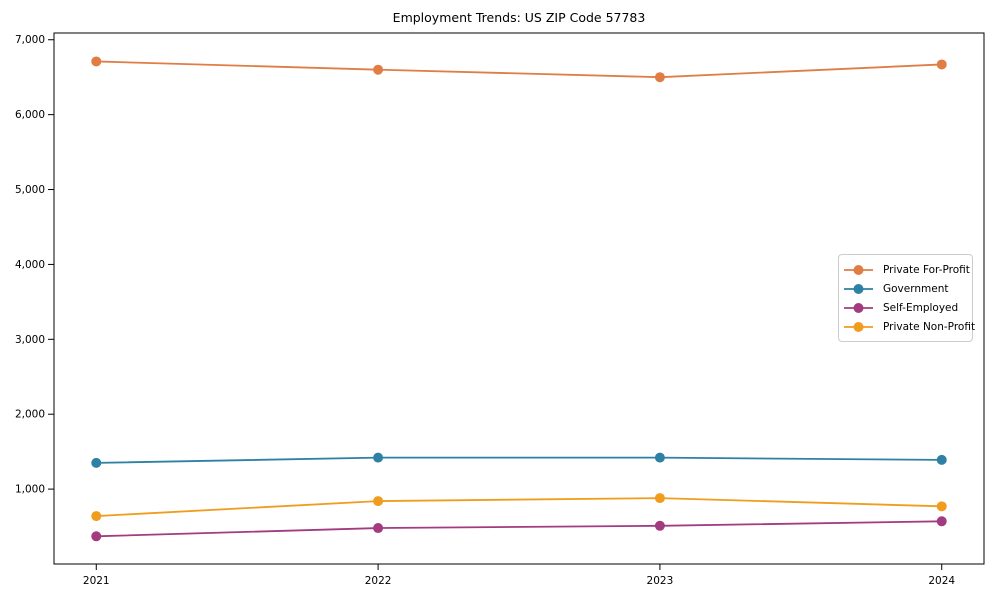 This screenshot has width=1000, height=600. I want to click on y-tick-label: 7,000, so click(30, 40).